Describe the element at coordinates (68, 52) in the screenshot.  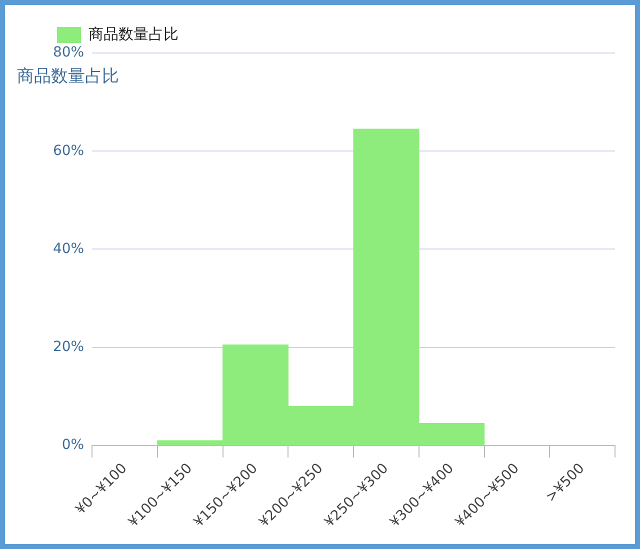
I see `y-tick-label: 80%` at that location.